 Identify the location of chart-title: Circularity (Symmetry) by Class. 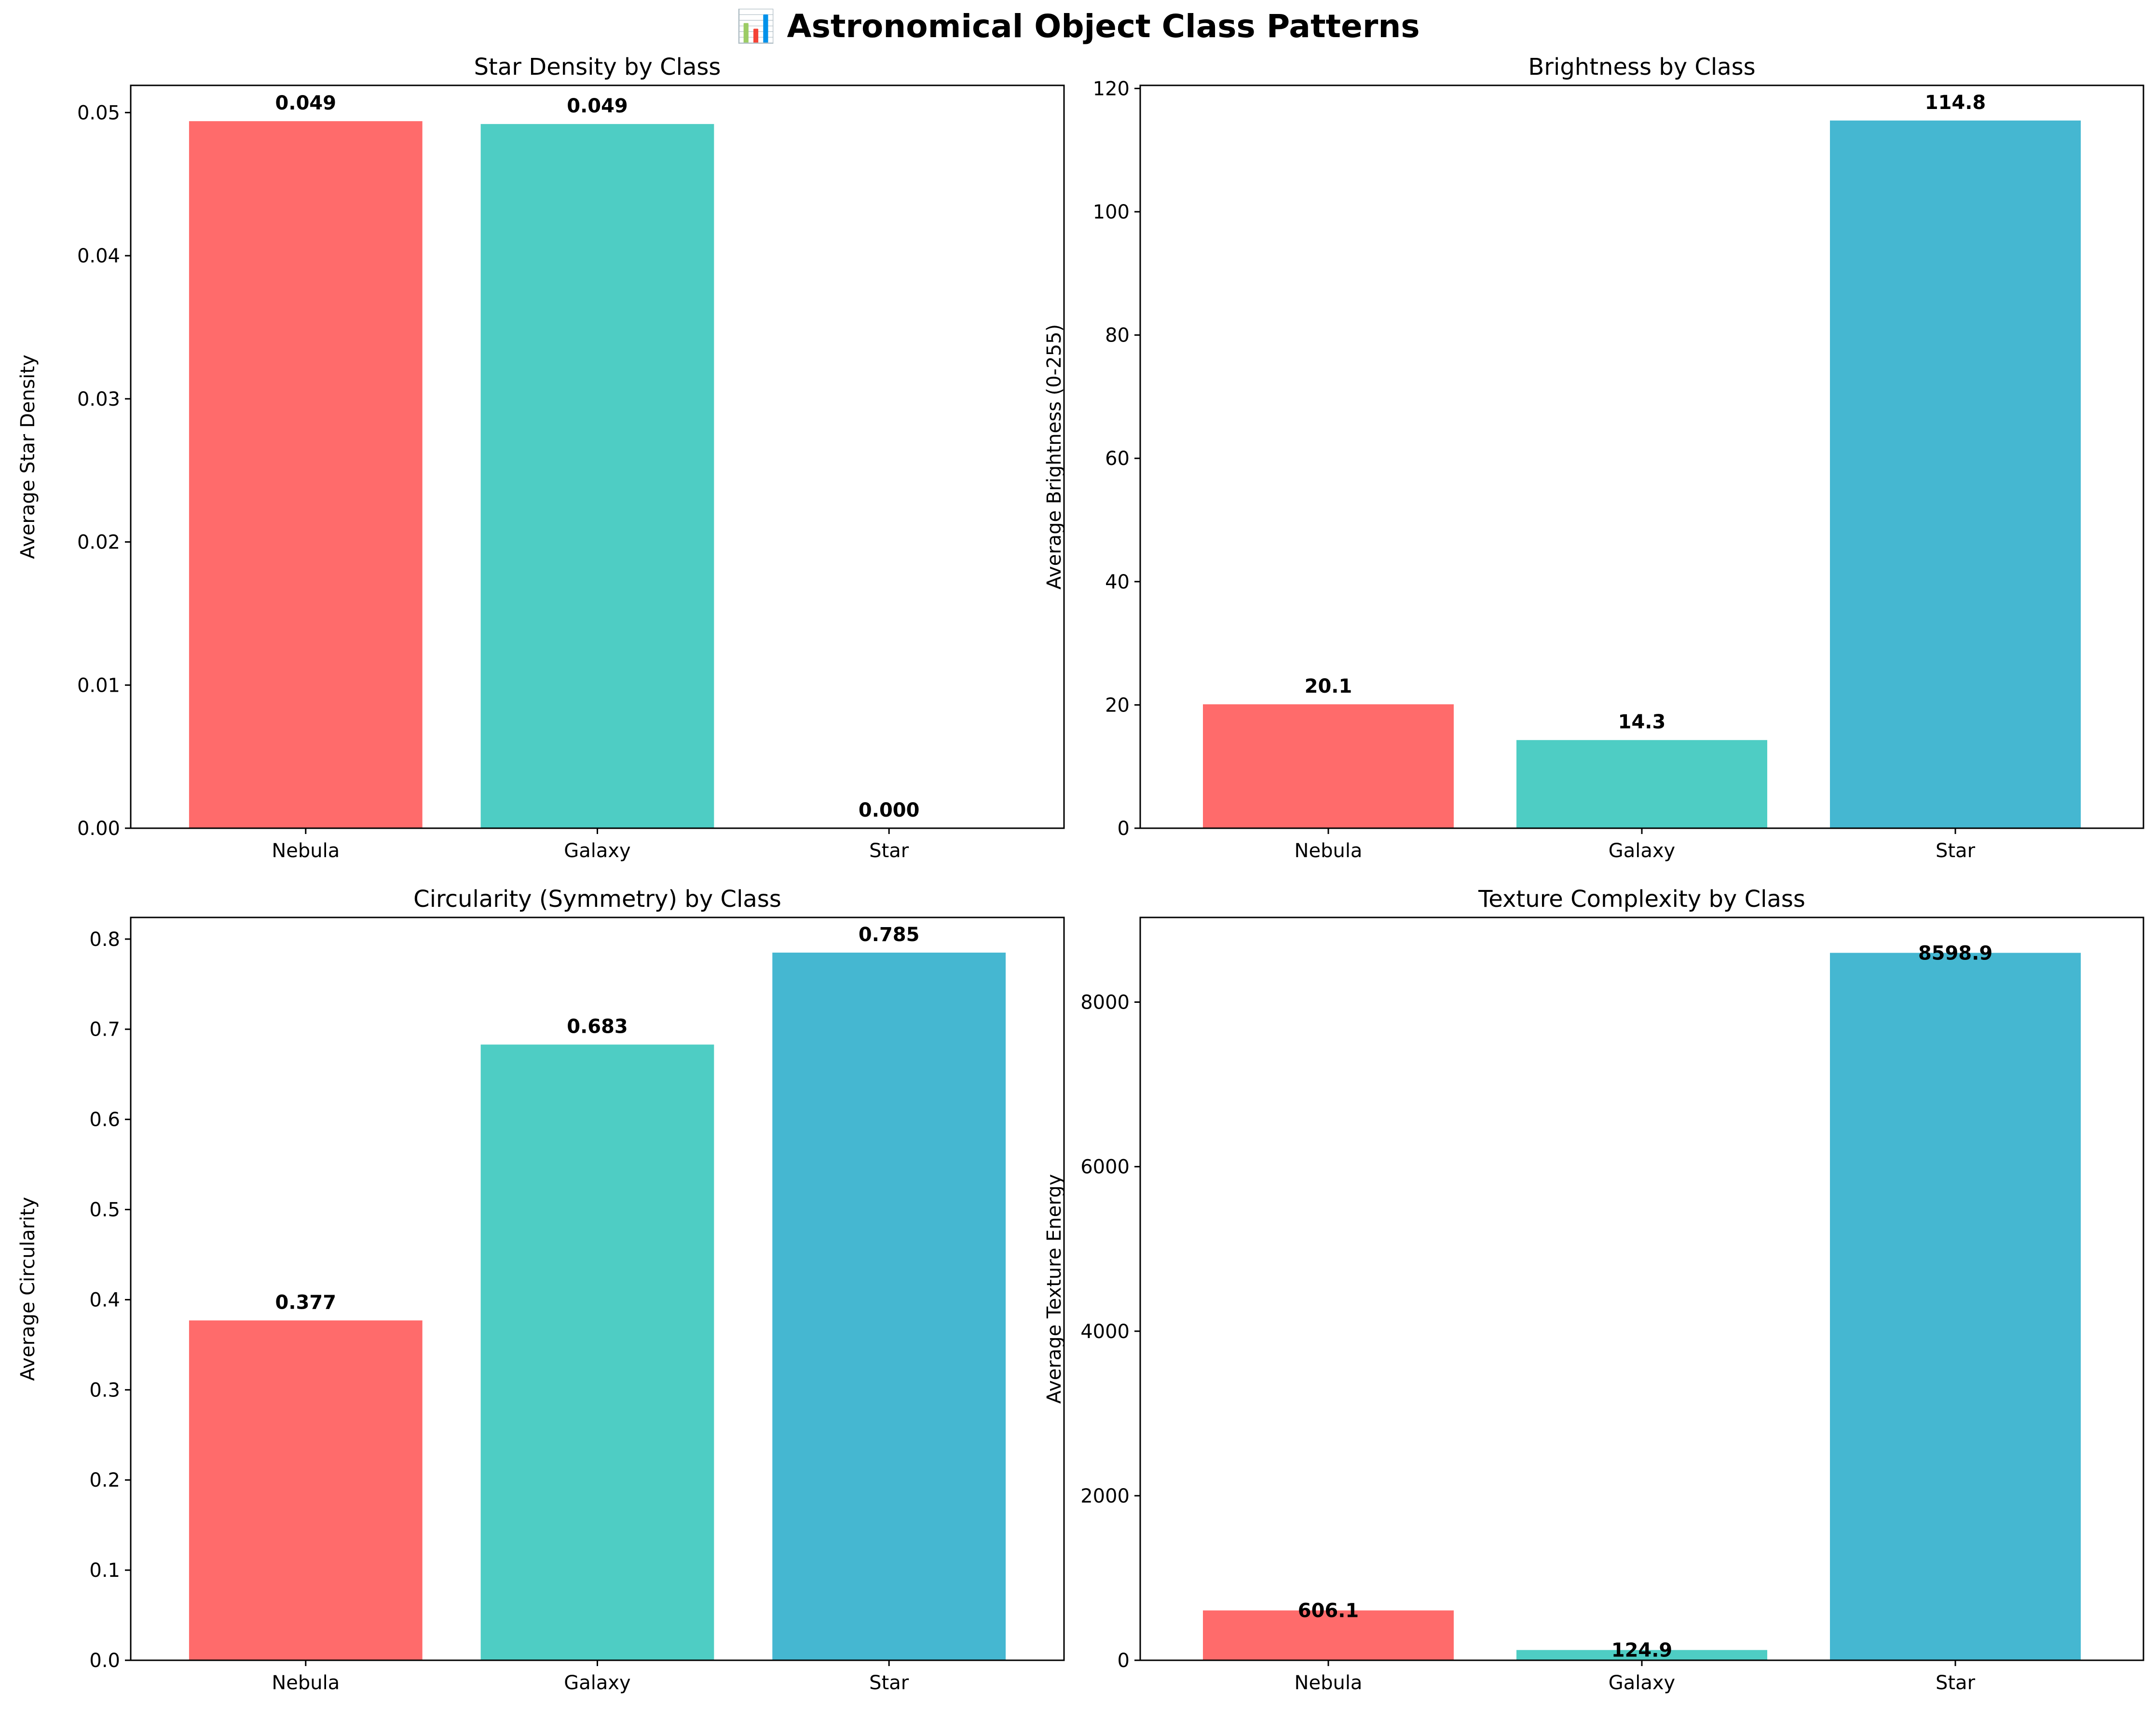
(597, 899).